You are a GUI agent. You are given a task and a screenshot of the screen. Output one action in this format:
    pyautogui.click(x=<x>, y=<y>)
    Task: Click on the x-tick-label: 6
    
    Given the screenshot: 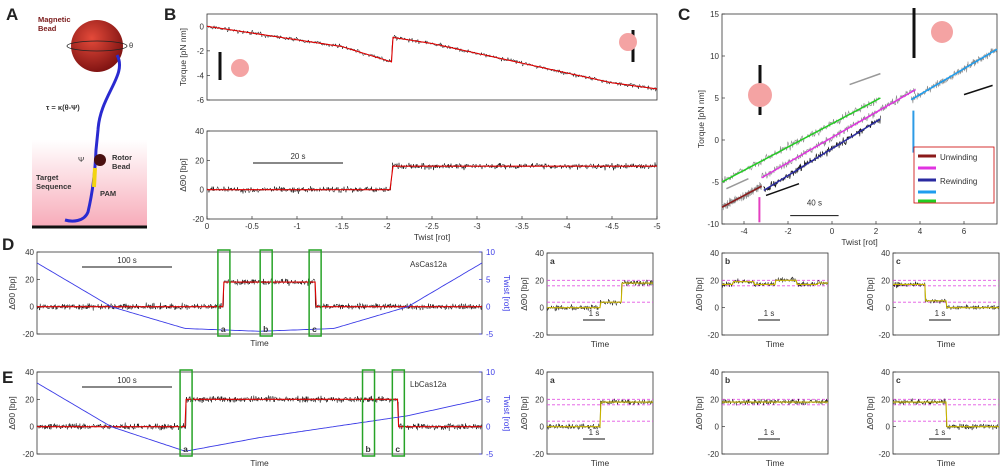 What is the action you would take?
    pyautogui.click(x=964, y=231)
    